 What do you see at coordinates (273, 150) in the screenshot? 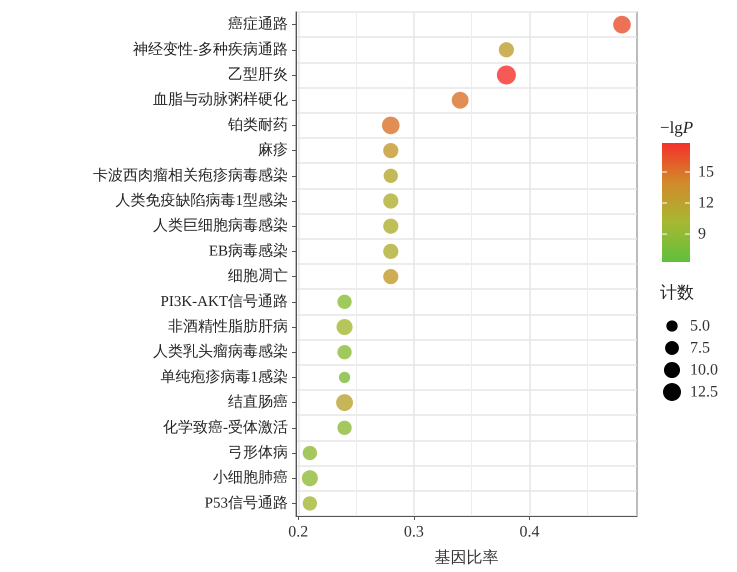
I see `y-tick-label: 麻疹` at bounding box center [273, 150].